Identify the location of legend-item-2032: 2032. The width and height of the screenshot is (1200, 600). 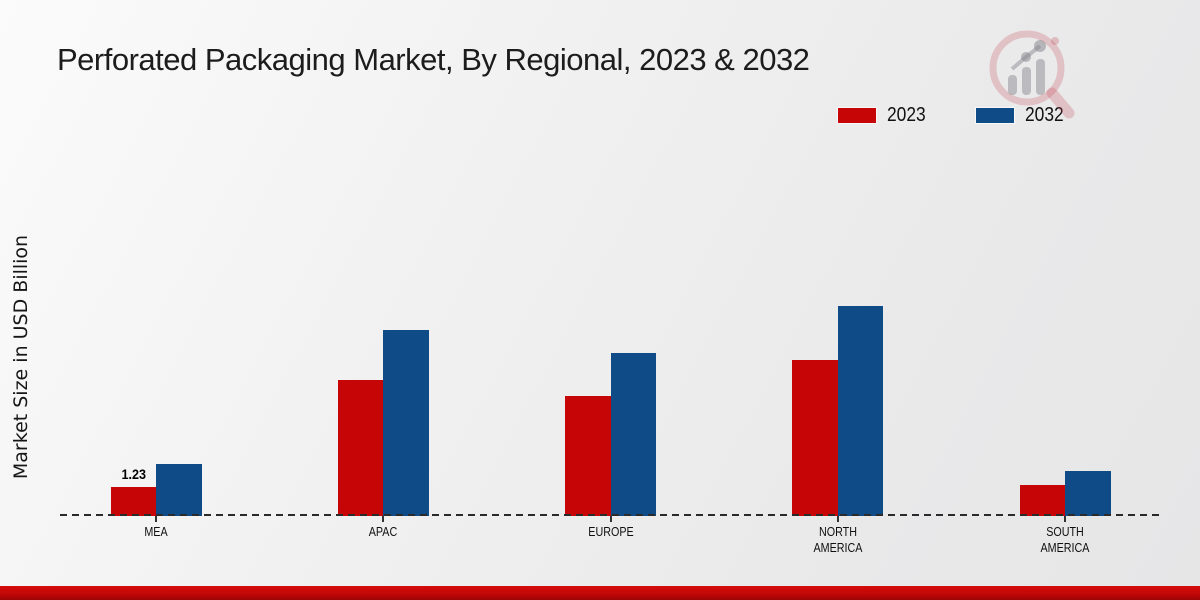
(1022, 115).